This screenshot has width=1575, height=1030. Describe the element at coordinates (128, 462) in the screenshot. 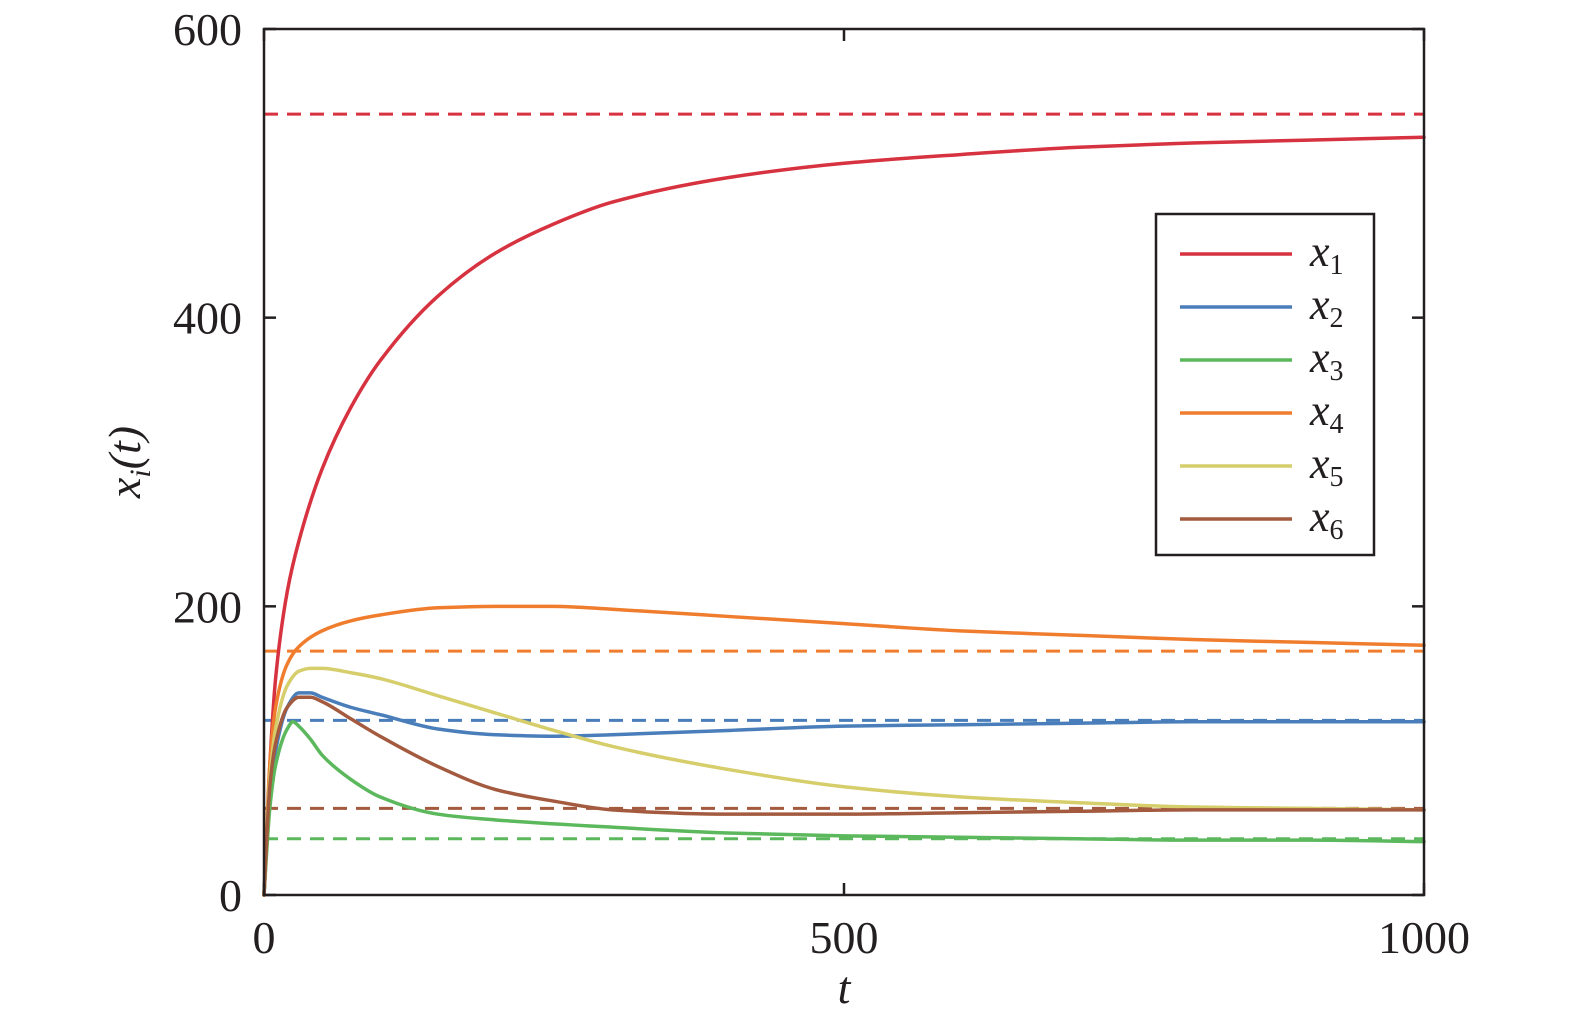

I see `y-axis-label: xi(t)` at that location.